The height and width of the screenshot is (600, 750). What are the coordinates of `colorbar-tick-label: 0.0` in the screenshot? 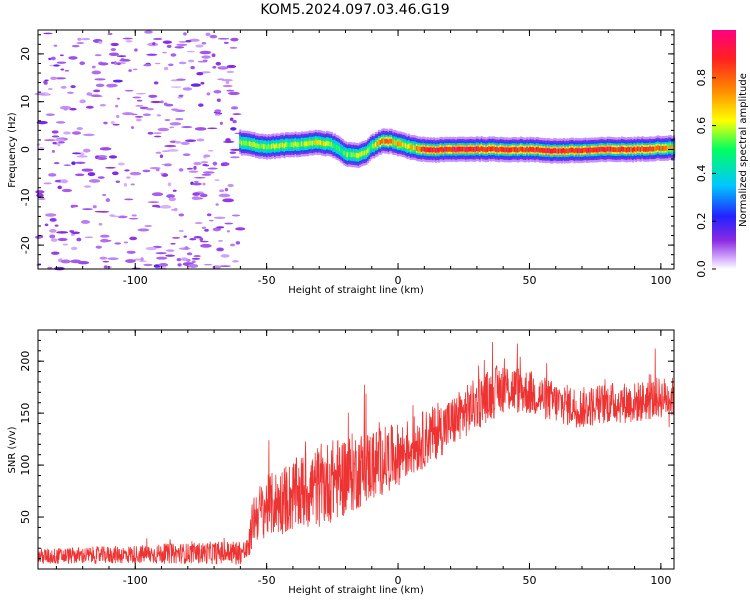 It's located at (701, 269).